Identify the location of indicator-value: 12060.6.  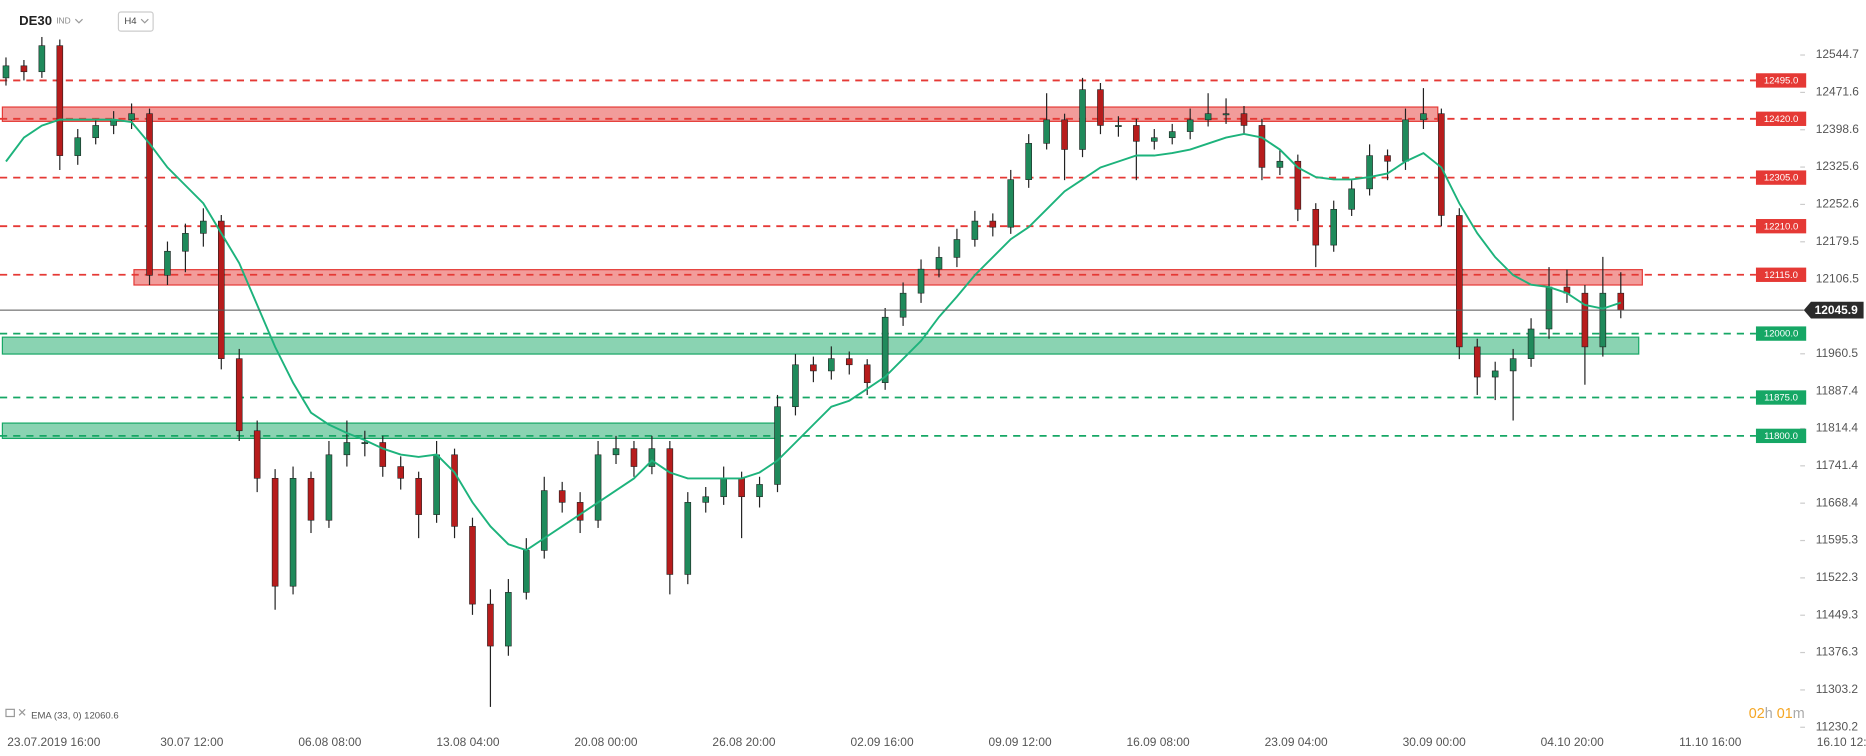
(101, 715).